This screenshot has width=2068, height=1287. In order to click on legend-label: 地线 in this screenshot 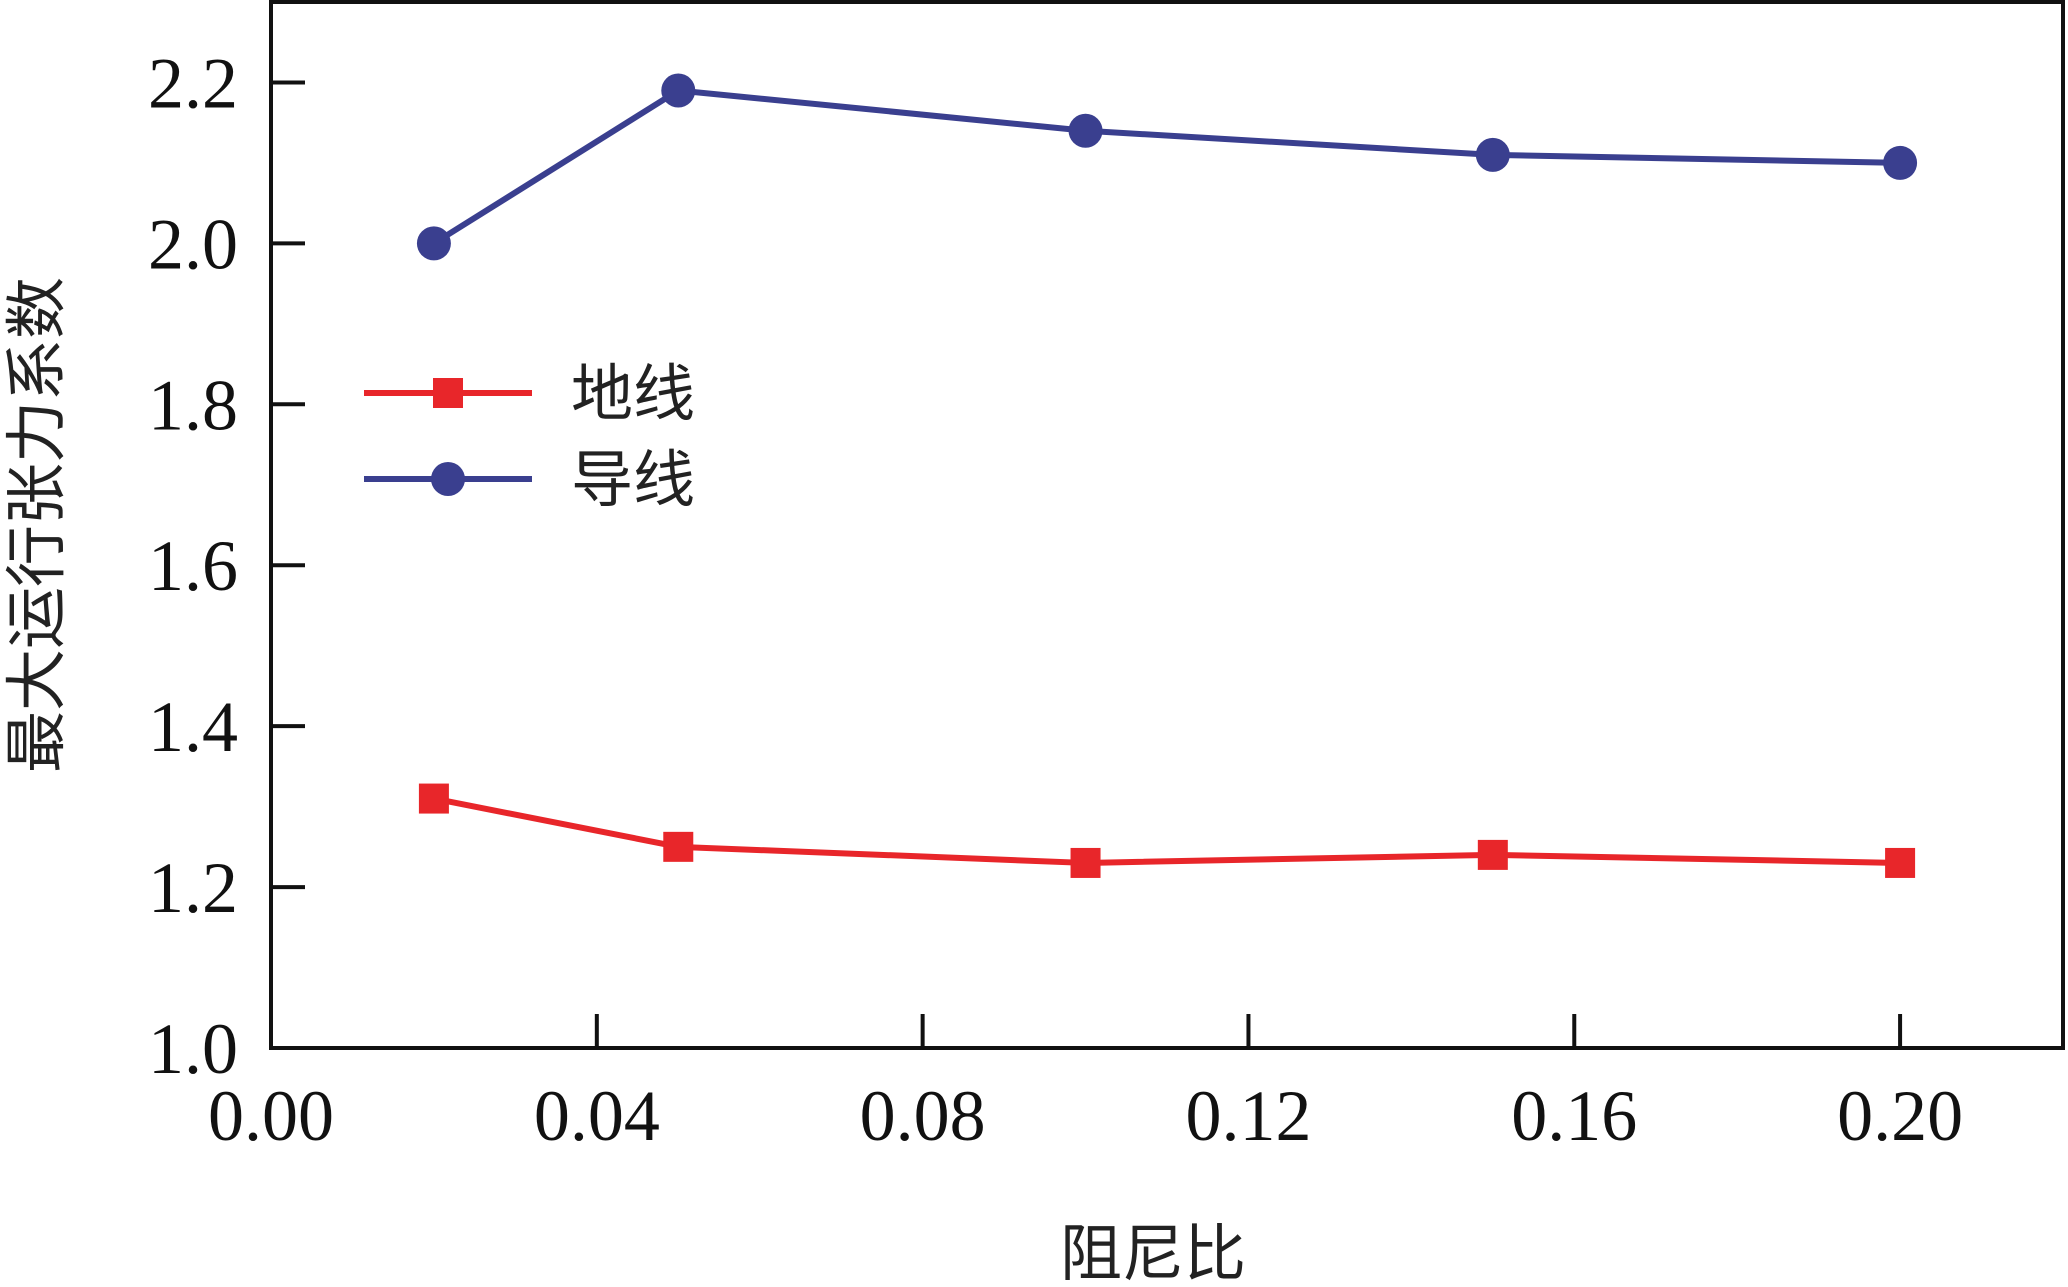, I will do `click(633, 393)`.